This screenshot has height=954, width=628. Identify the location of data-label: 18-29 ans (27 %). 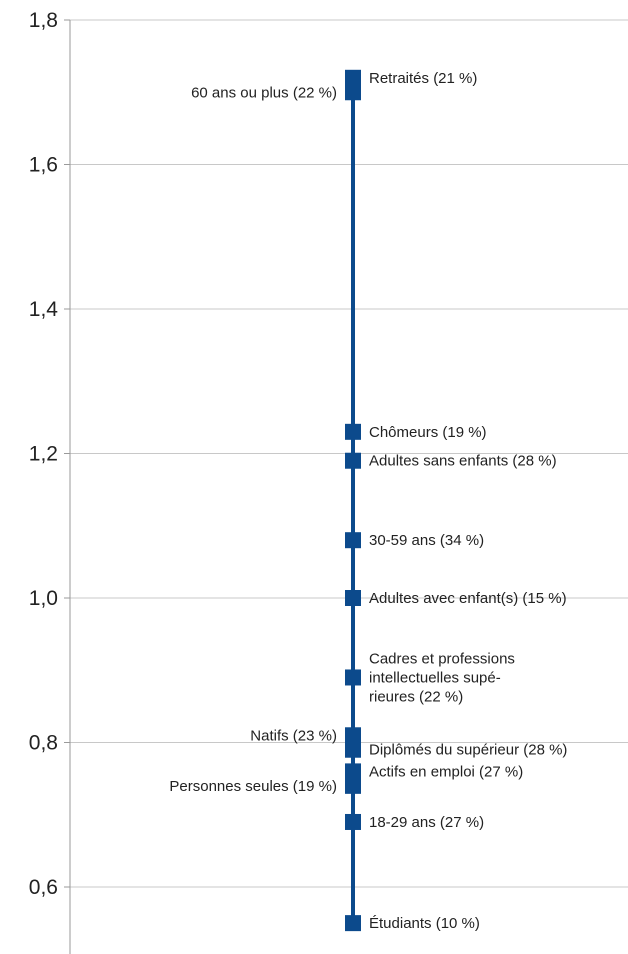
(426, 822).